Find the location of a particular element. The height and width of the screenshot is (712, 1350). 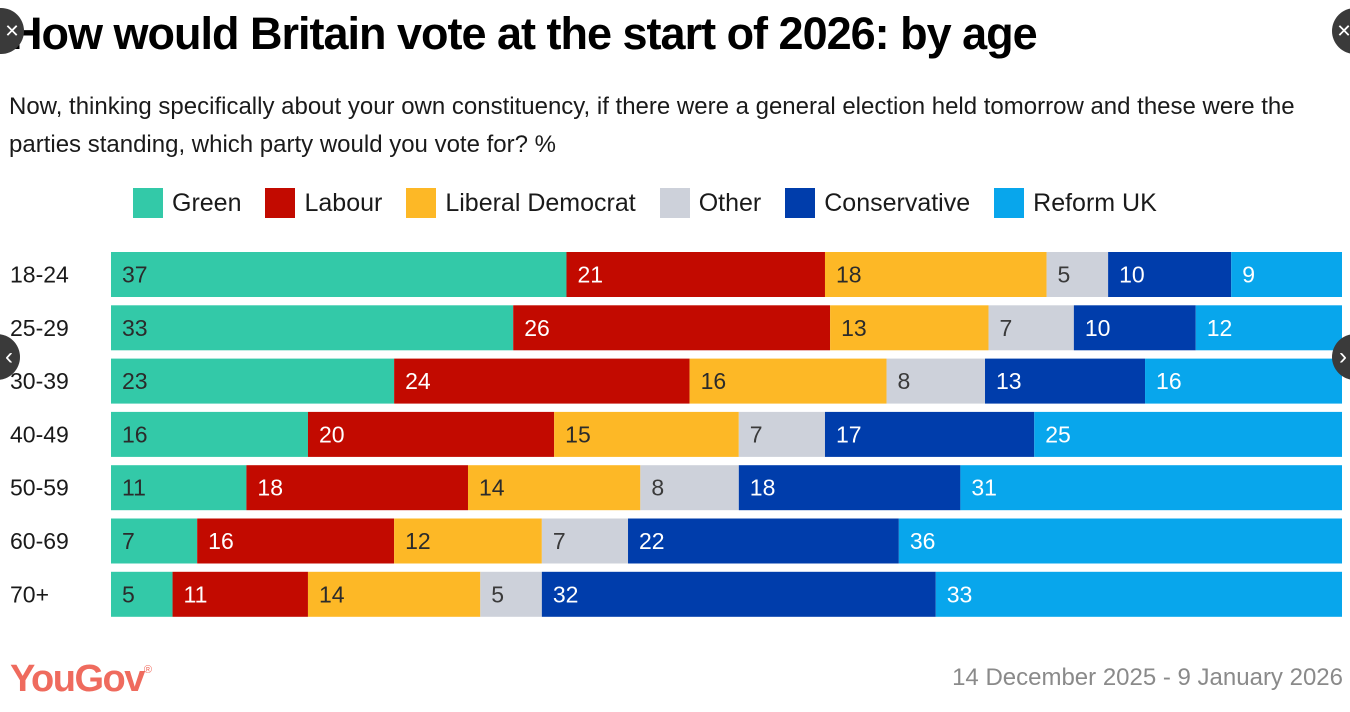

brand-name: YouGov is located at coordinates (77, 679).